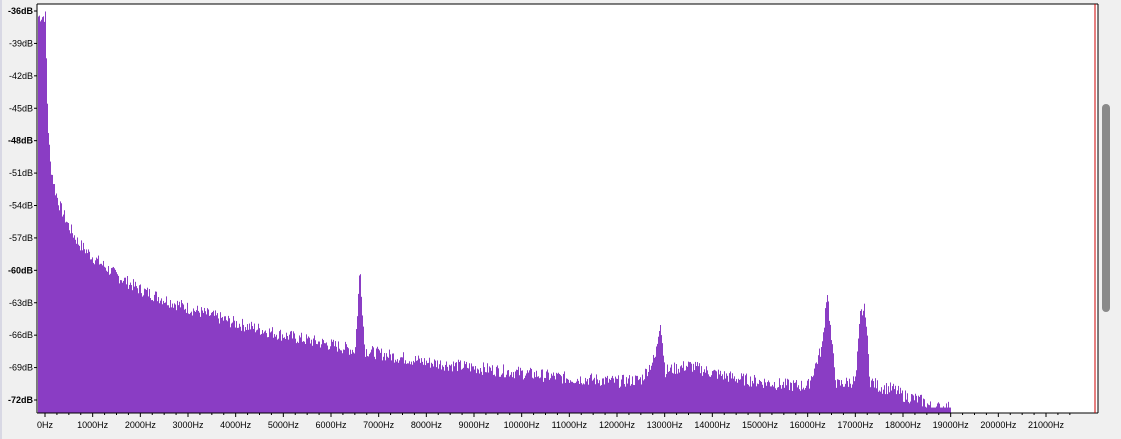 This screenshot has height=439, width=1121. Describe the element at coordinates (808, 425) in the screenshot. I see `x-tick-label: 16000Hz` at that location.